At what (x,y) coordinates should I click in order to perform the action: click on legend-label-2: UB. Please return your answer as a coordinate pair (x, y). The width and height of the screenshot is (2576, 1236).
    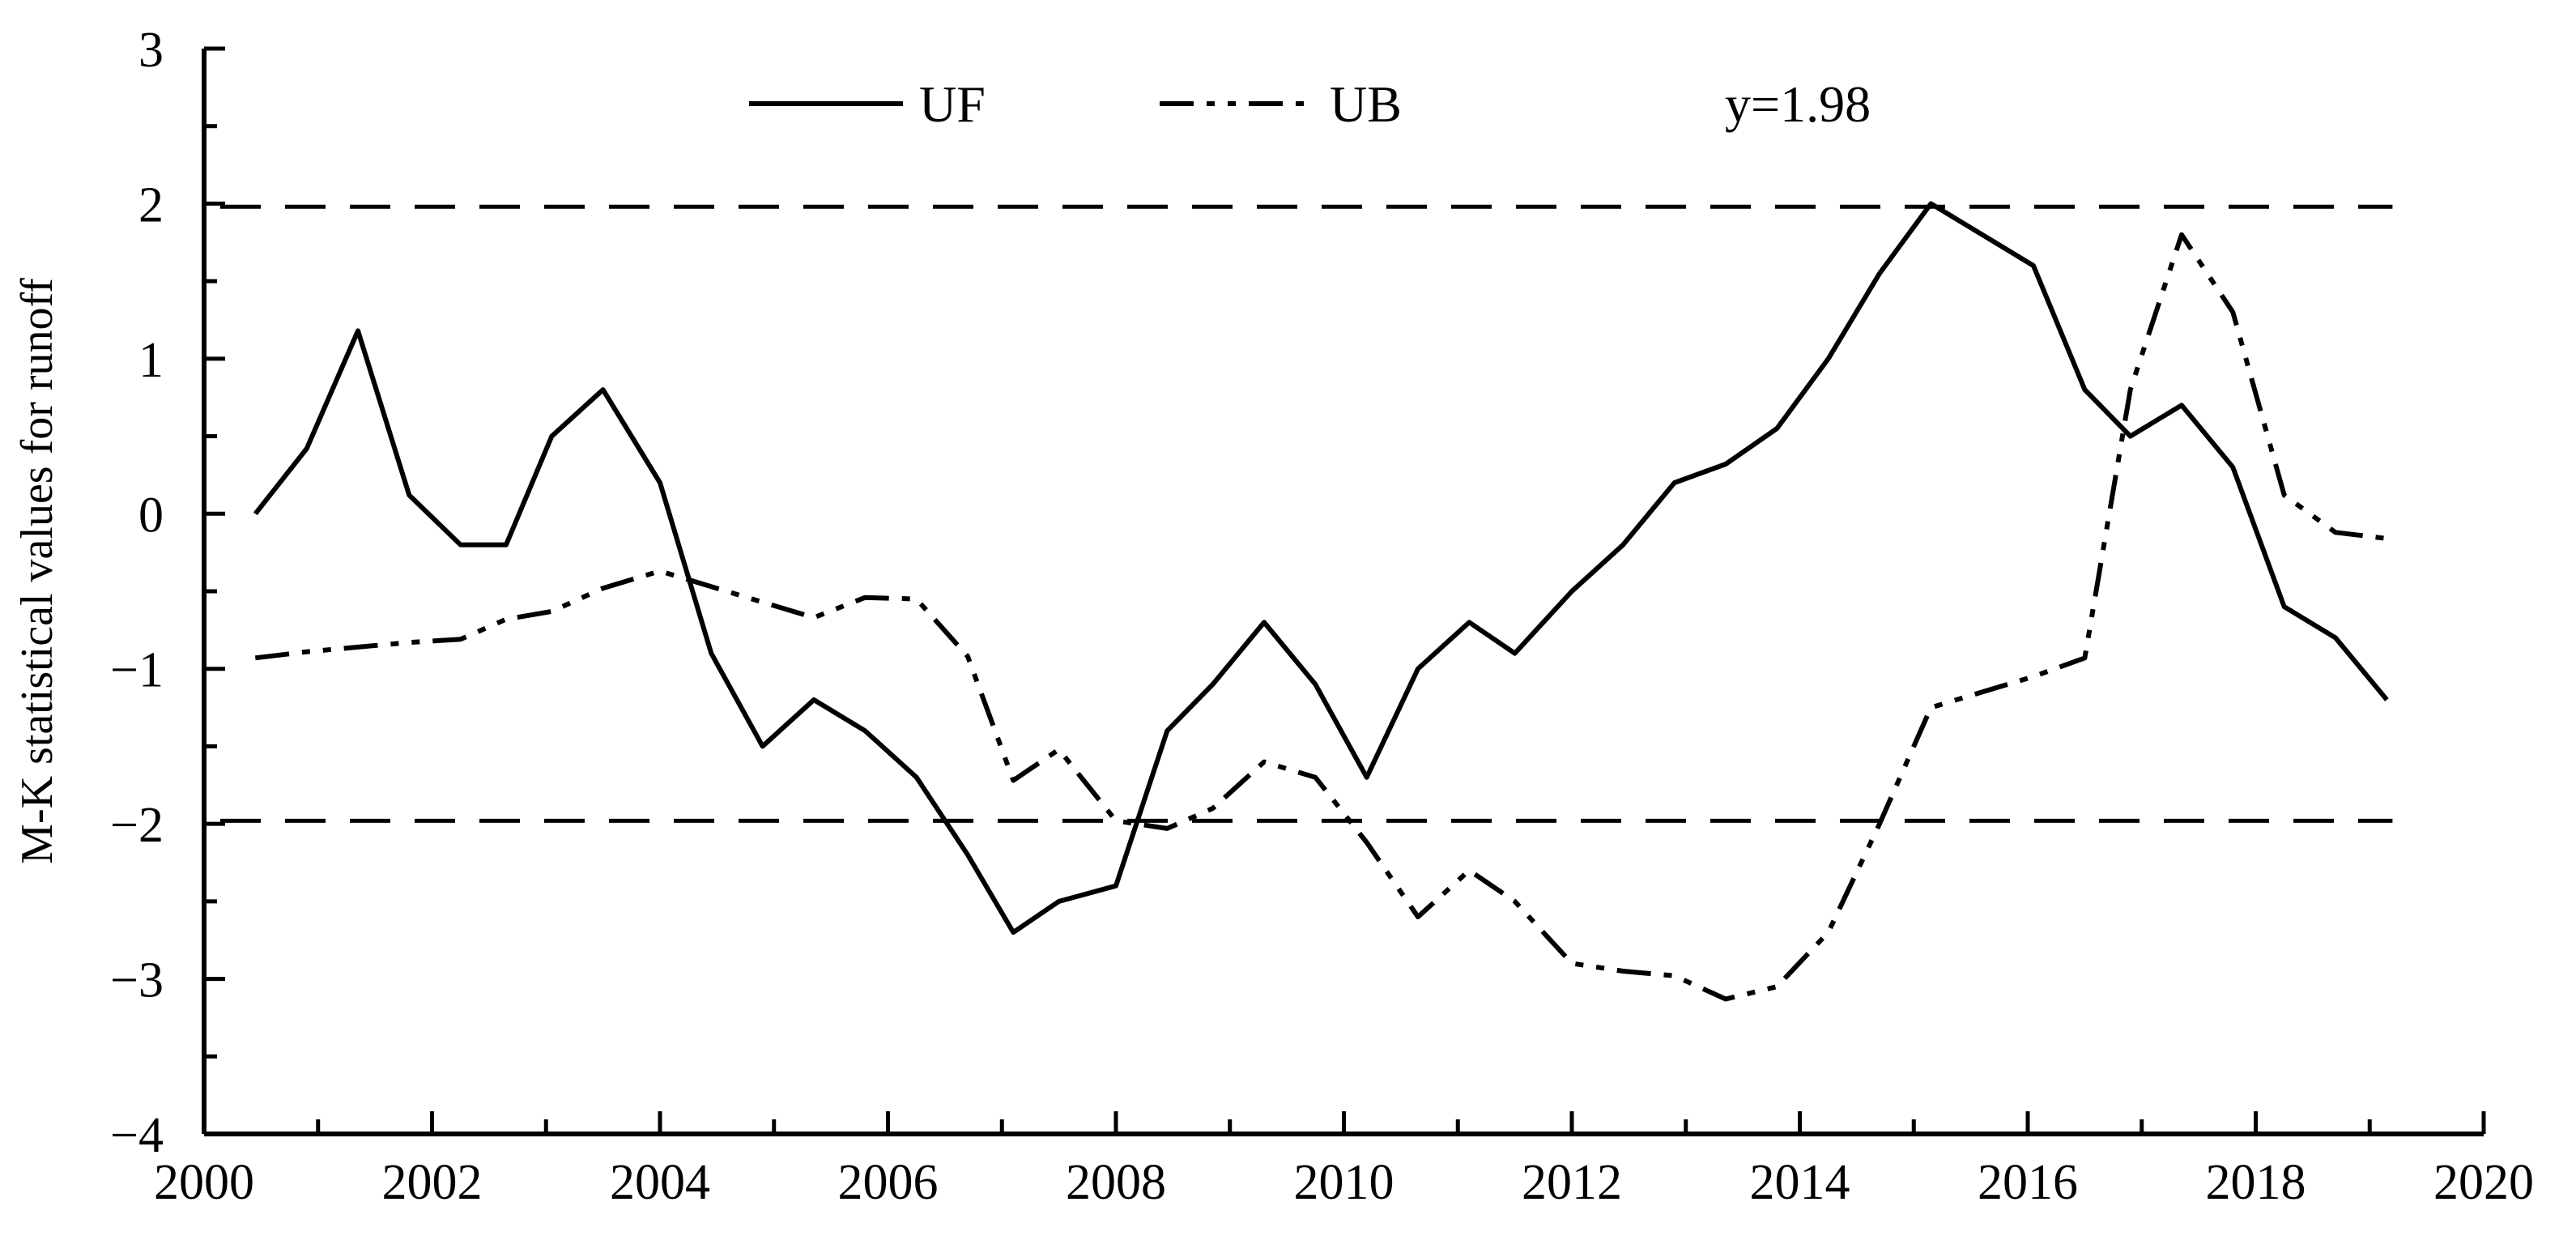
    Looking at the image, I should click on (1366, 104).